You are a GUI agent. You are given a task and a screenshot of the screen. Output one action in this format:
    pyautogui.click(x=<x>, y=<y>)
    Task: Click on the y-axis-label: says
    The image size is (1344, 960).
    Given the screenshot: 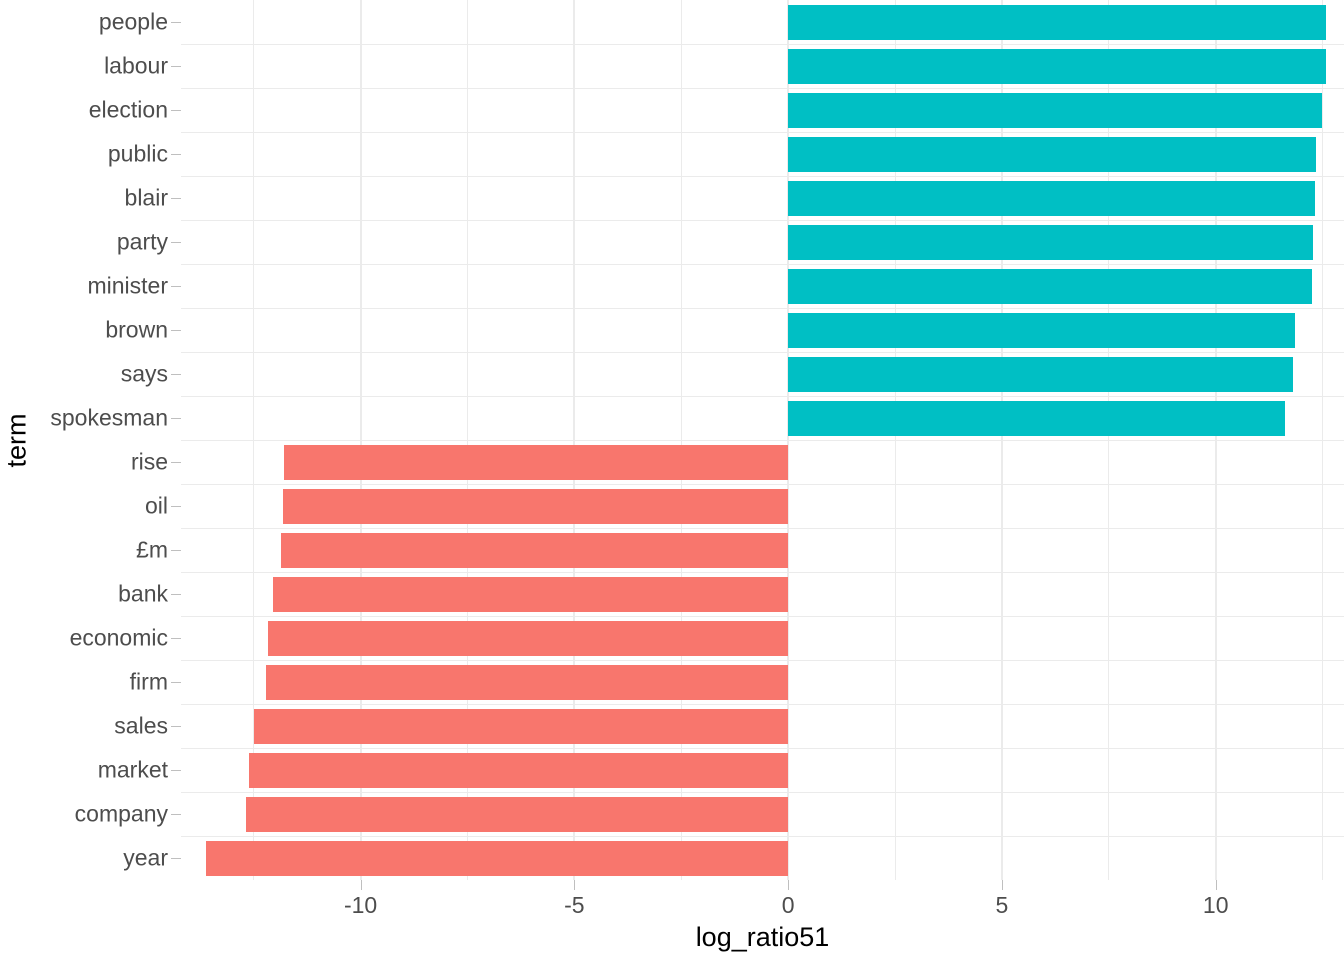 What is the action you would take?
    pyautogui.click(x=144, y=373)
    